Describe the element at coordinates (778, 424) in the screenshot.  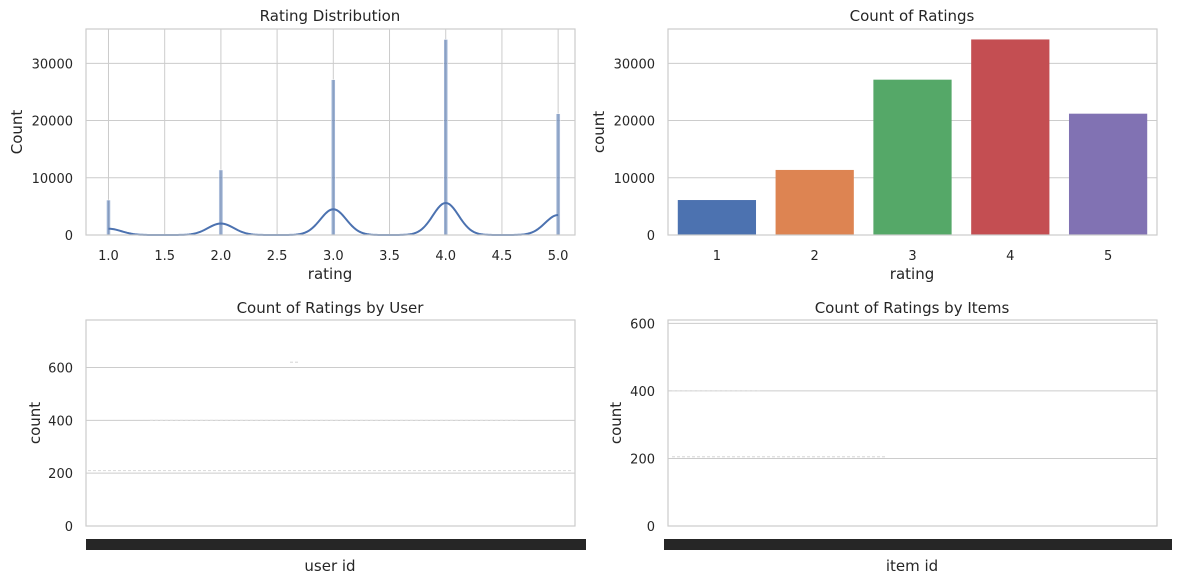
I see `item-bars` at that location.